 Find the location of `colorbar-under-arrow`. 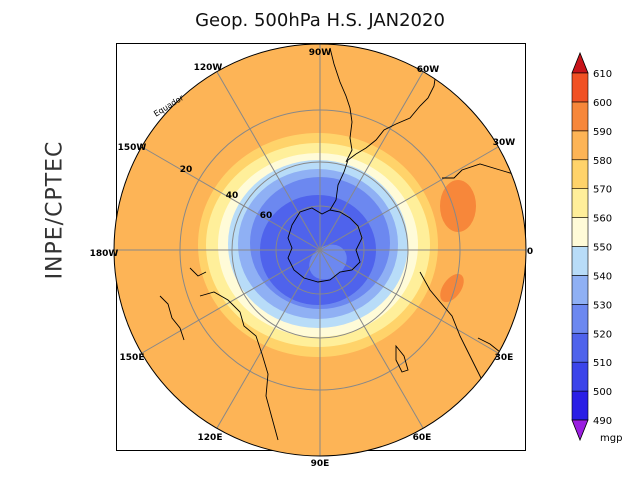

colorbar-under-arrow is located at coordinates (580, 430).